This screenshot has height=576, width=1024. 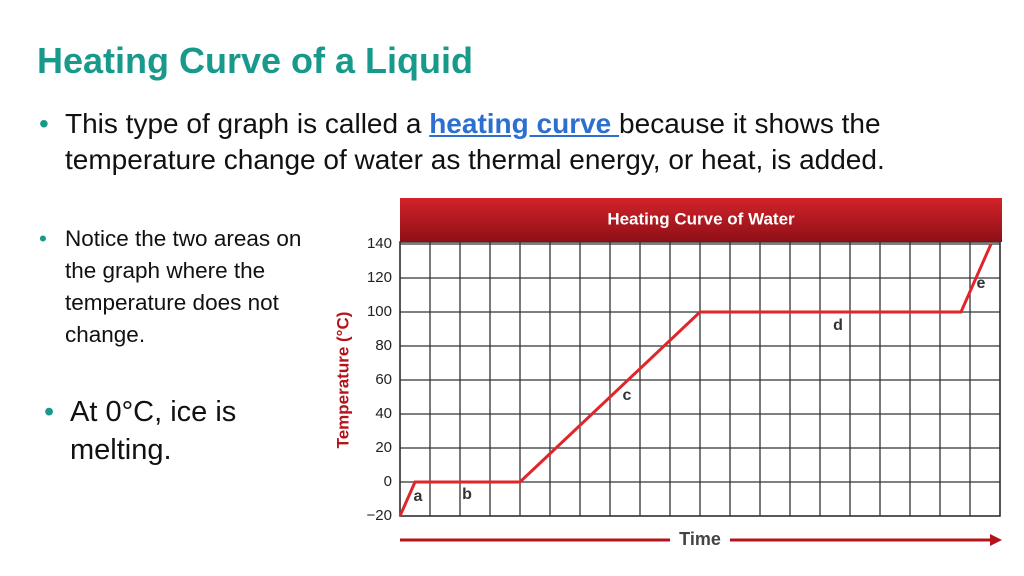 What do you see at coordinates (388, 481) in the screenshot?
I see `y-tick-label: 0` at bounding box center [388, 481].